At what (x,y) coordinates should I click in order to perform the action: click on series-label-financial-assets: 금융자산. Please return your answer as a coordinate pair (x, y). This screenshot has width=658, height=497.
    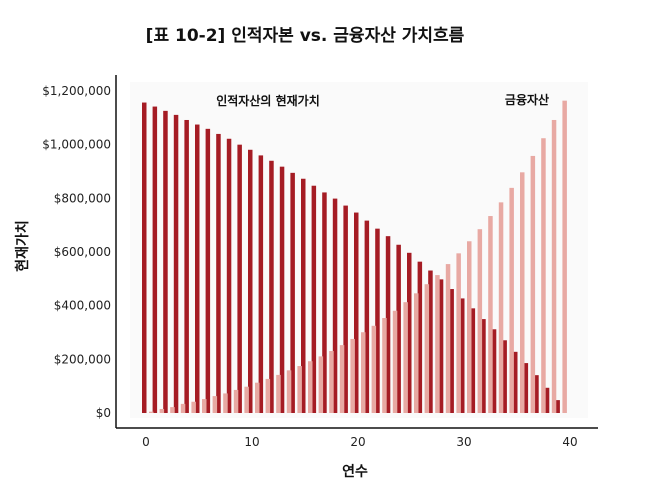
    Looking at the image, I should click on (527, 99).